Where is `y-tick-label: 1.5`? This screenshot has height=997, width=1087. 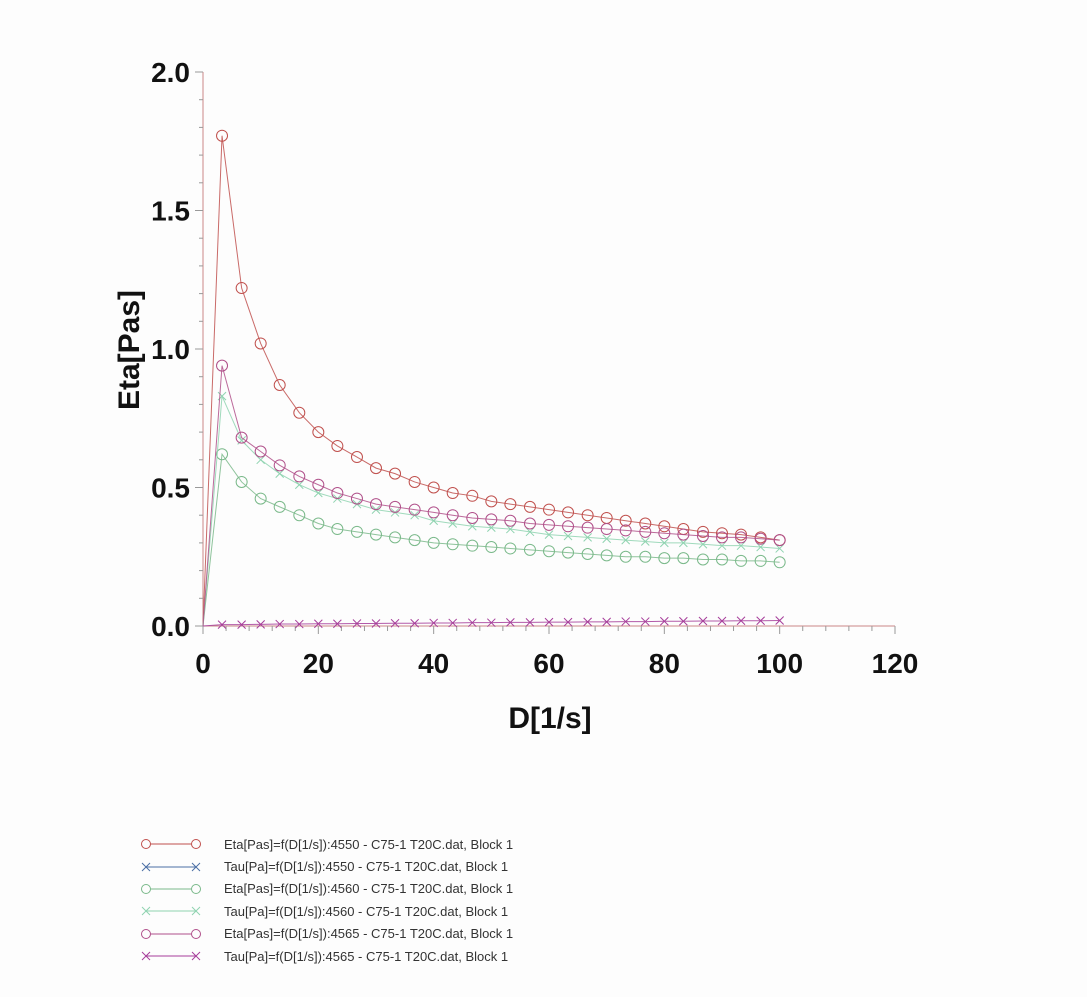
y-tick-label: 1.5 is located at coordinates (170, 211).